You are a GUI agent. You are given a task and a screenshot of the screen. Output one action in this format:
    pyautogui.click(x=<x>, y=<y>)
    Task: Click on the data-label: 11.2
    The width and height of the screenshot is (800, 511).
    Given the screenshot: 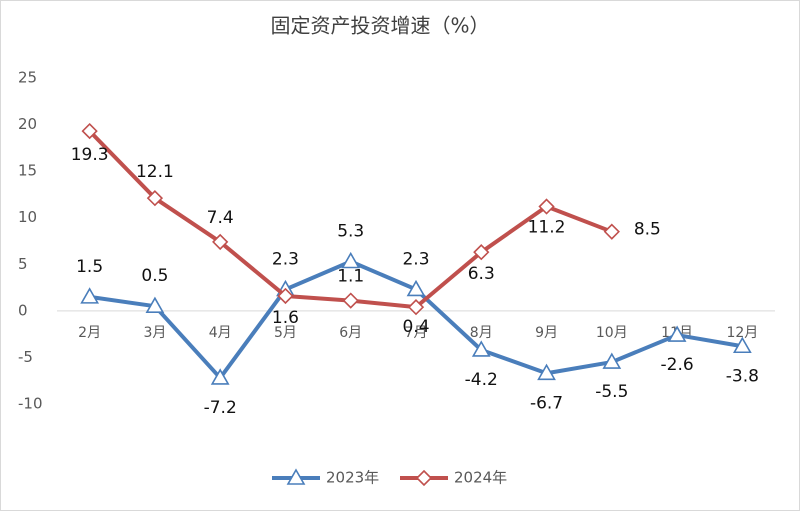 What is the action you would take?
    pyautogui.click(x=547, y=228)
    